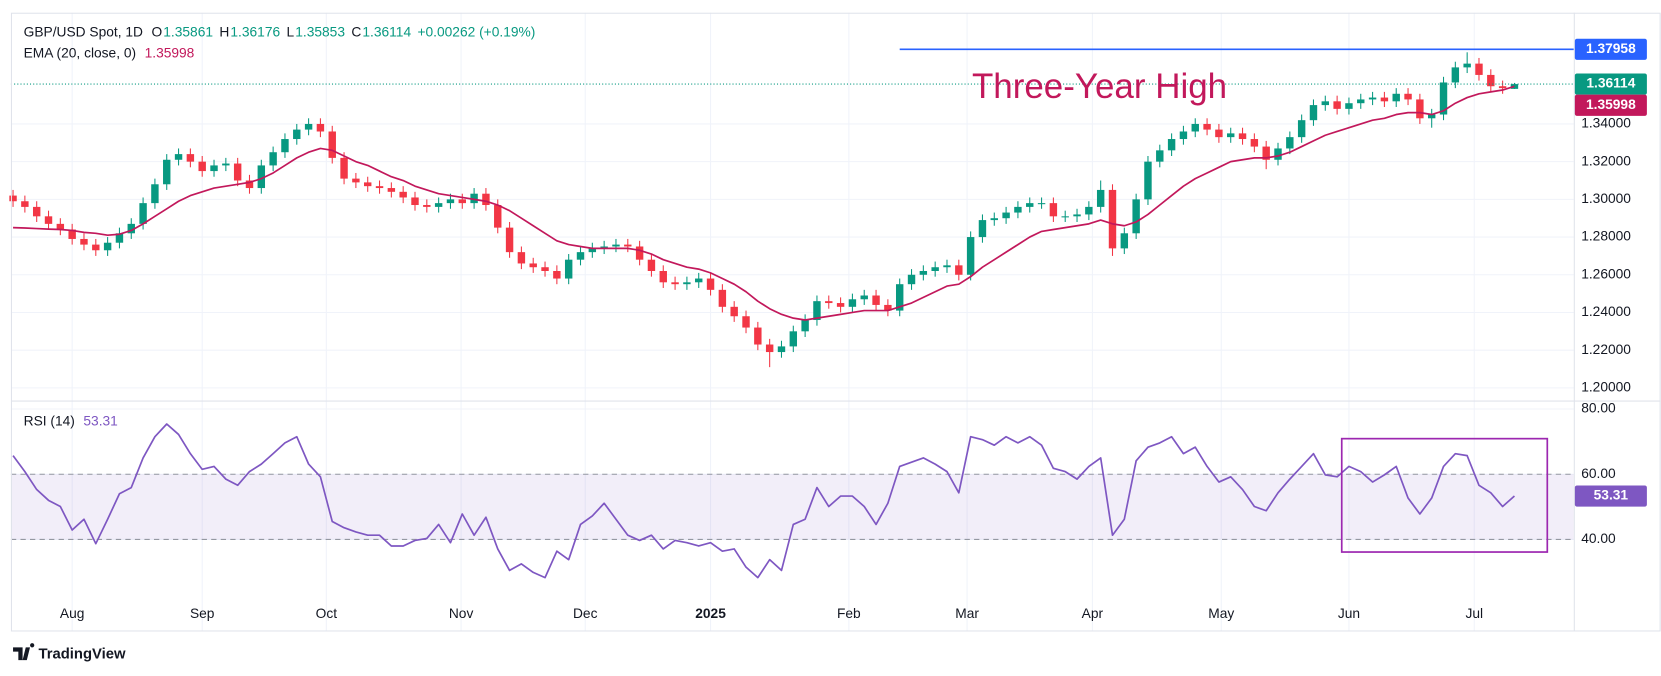 The width and height of the screenshot is (1661, 676). Describe the element at coordinates (356, 31) in the screenshot. I see `legend-text: C` at that location.